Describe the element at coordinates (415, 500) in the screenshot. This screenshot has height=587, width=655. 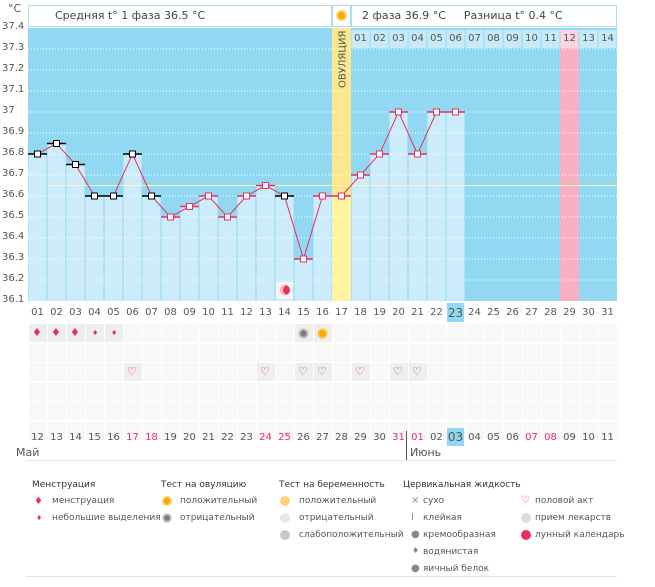
I see `dry-icon: ×` at that location.